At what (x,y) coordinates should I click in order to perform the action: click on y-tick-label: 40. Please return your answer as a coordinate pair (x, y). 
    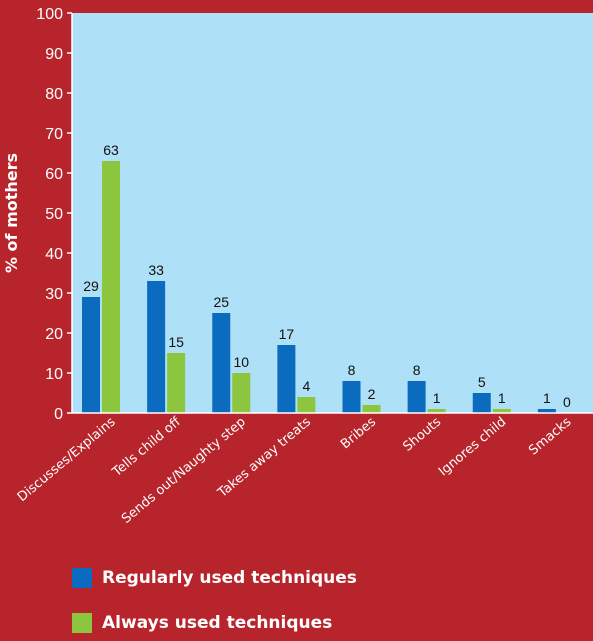
    Looking at the image, I should click on (54, 254).